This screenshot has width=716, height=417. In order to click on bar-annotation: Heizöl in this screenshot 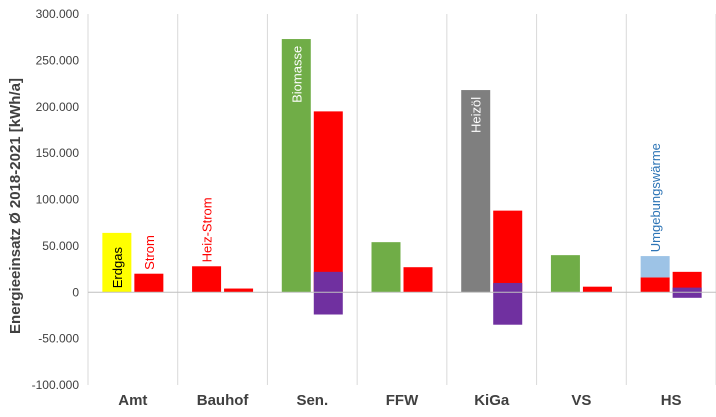, I will do `click(476, 115)`.